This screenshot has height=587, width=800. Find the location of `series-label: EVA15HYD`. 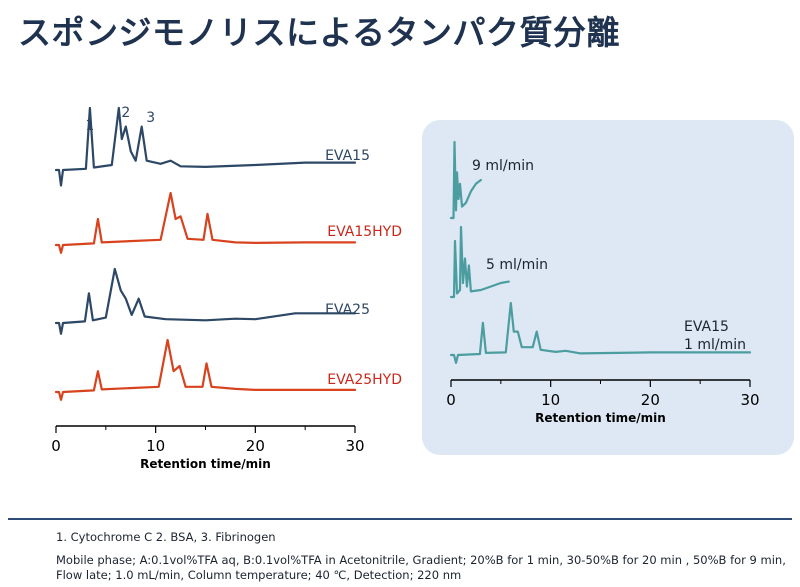

series-label: EVA15HYD is located at coordinates (364, 232).